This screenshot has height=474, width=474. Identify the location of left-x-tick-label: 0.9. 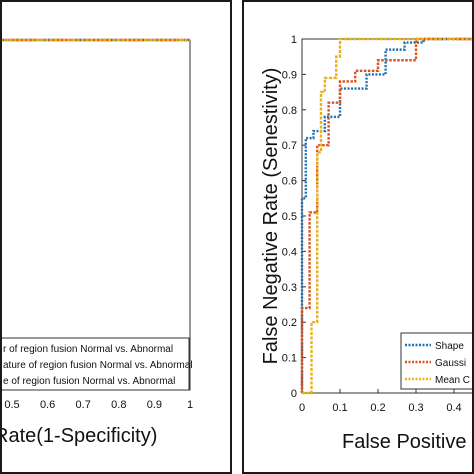
(154, 405).